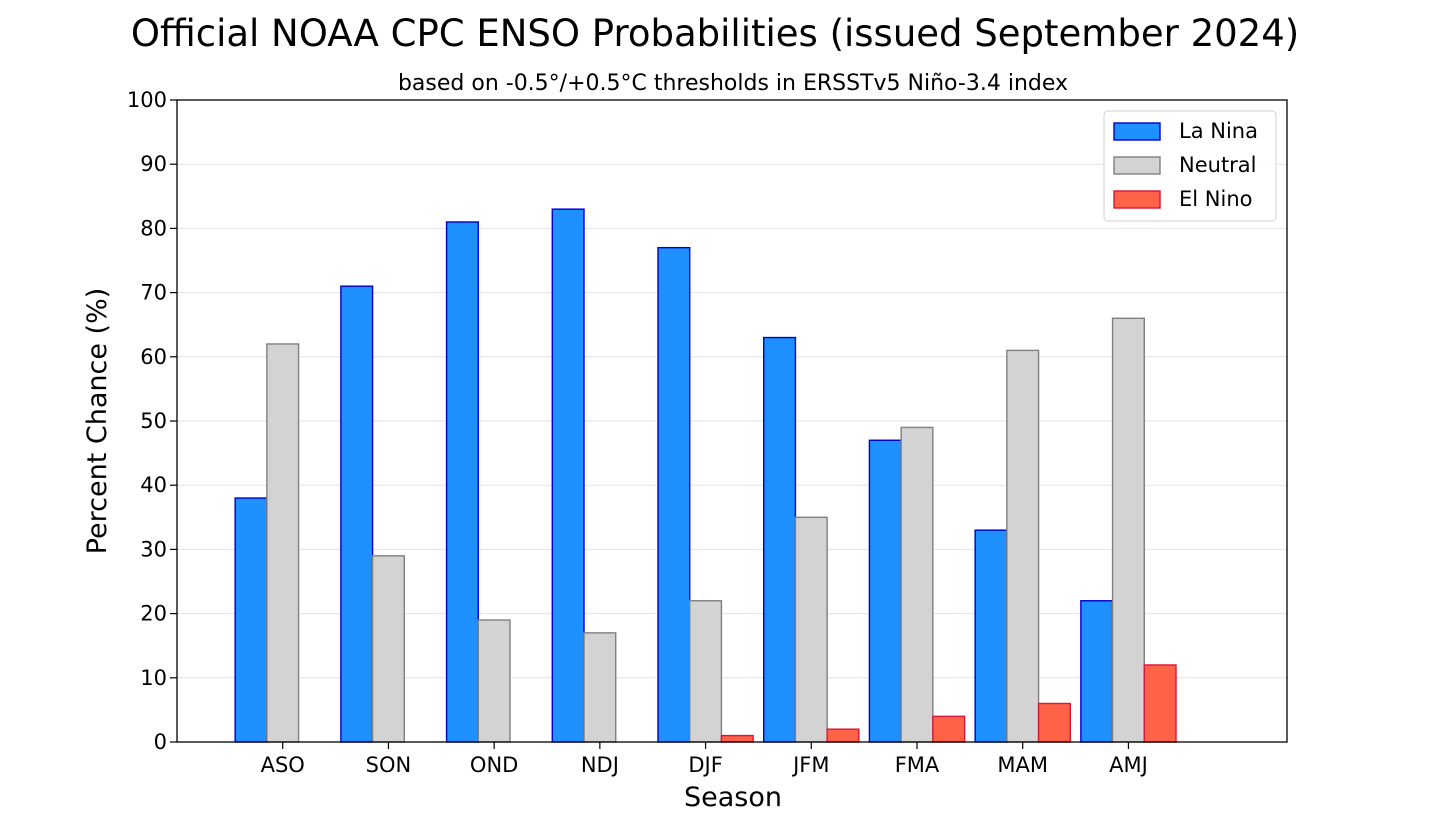  What do you see at coordinates (153, 614) in the screenshot?
I see `y-tick-label: 20` at bounding box center [153, 614].